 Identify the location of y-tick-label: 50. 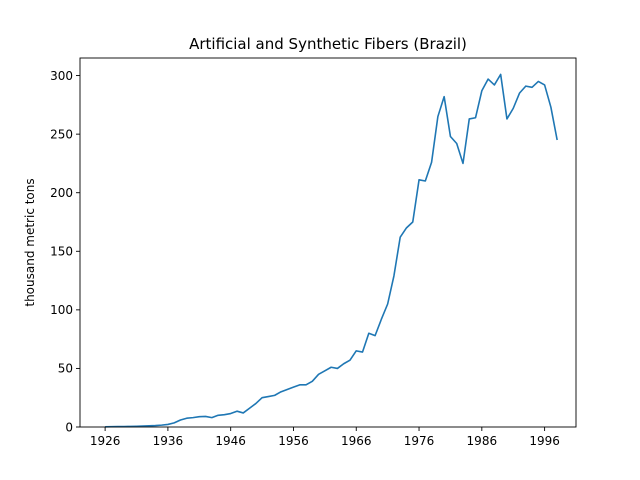
(65, 369).